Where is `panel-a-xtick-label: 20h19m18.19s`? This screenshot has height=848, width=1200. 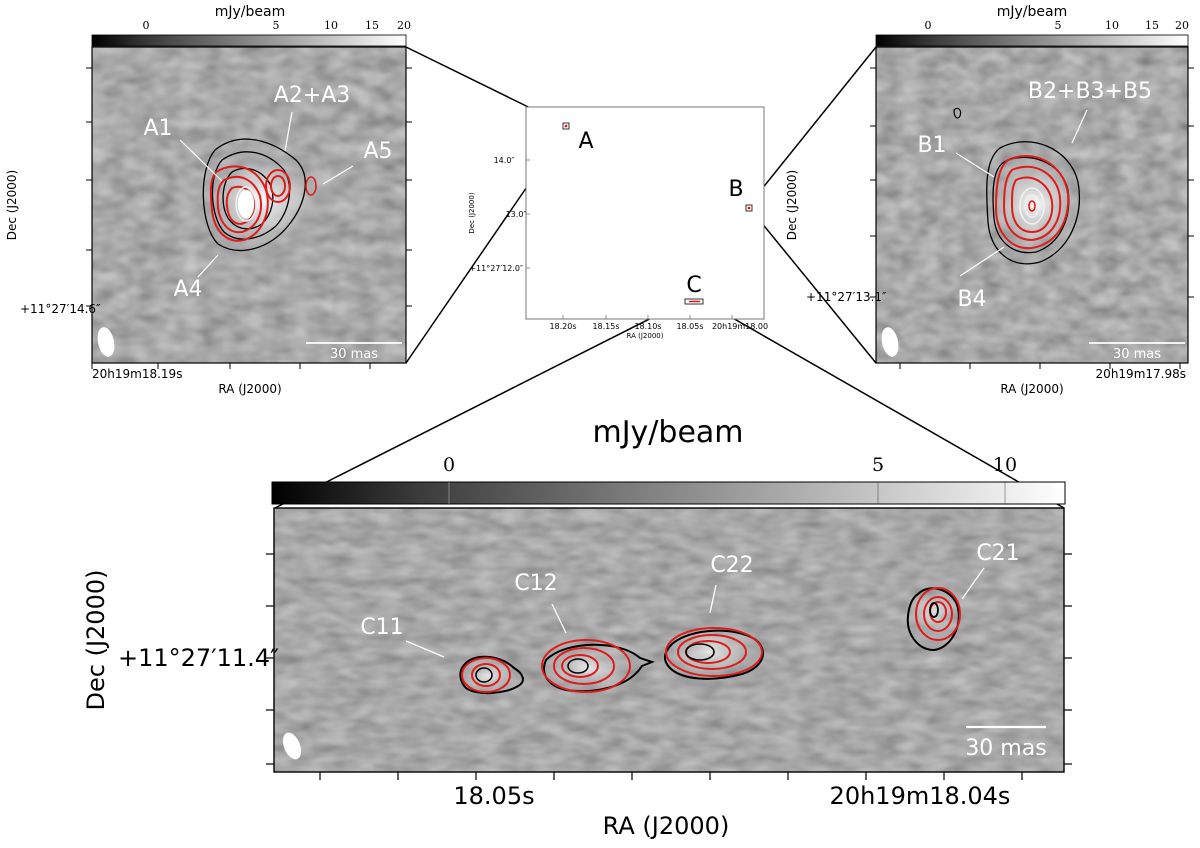
panel-a-xtick-label: 20h19m18.19s is located at coordinates (137, 374).